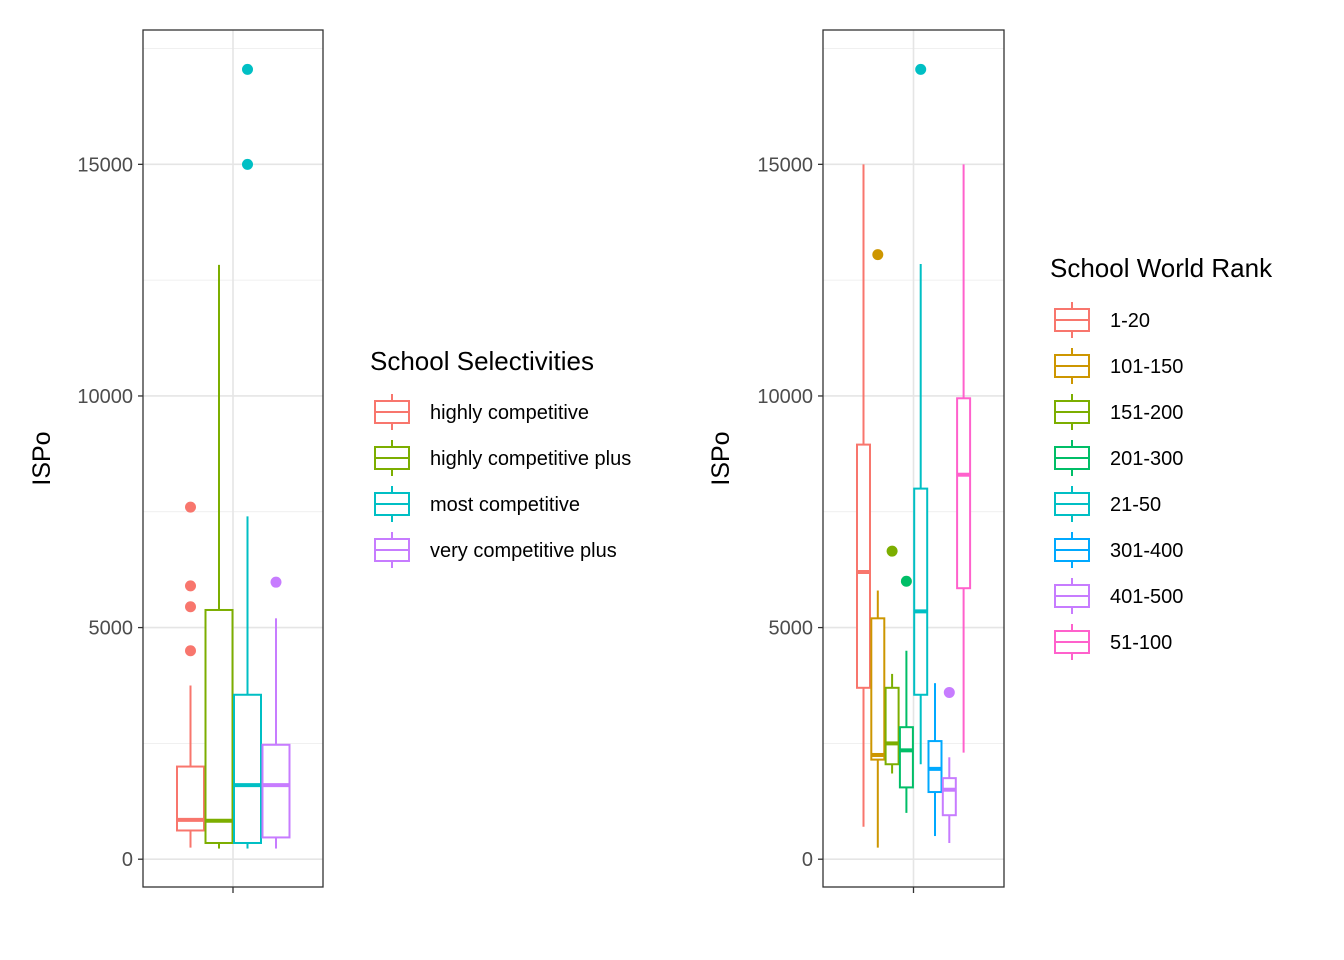  I want to click on legend-entry-very-competitive-plus: very competitive plus, so click(495, 550).